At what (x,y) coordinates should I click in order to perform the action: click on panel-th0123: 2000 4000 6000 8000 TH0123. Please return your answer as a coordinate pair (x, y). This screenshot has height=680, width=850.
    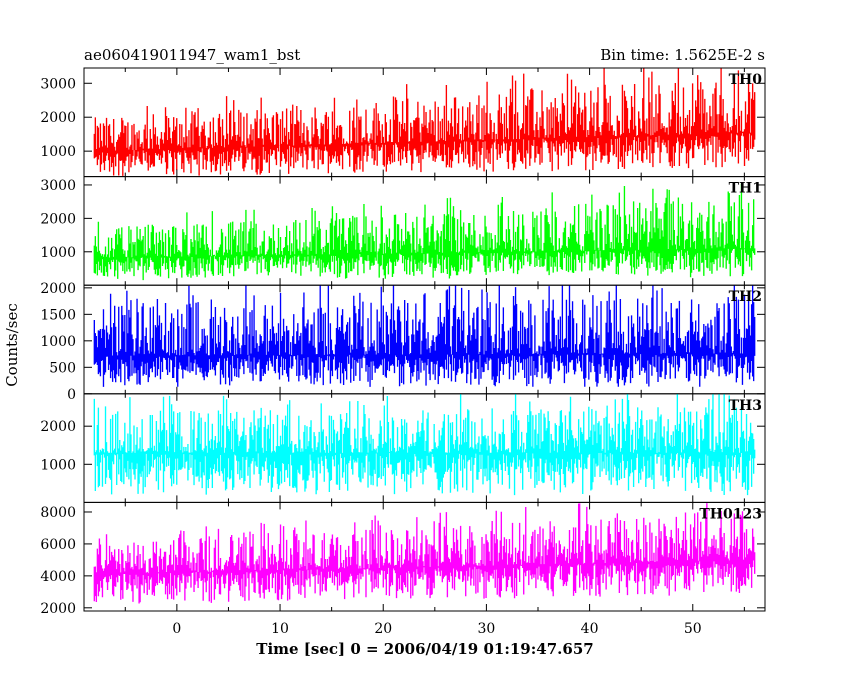
    Looking at the image, I should click on (403, 559).